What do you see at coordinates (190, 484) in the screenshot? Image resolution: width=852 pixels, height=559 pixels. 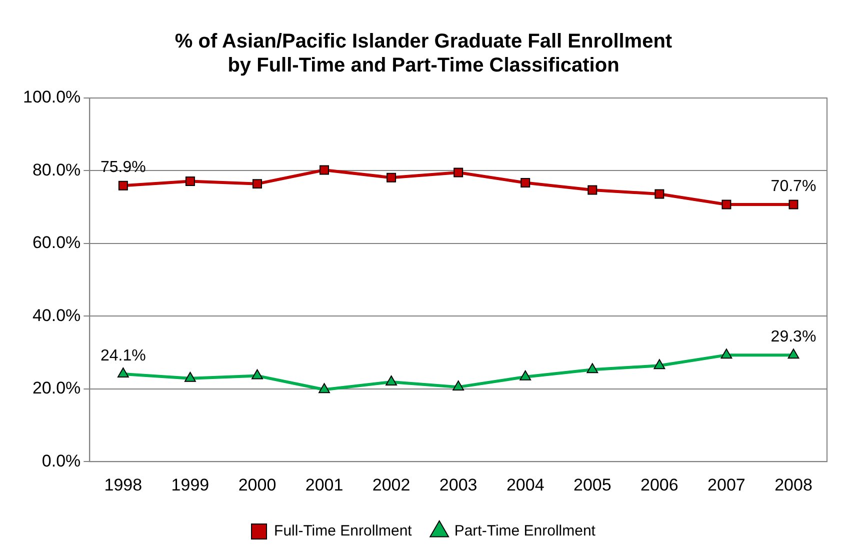 I see `x-tick-label: 1999` at bounding box center [190, 484].